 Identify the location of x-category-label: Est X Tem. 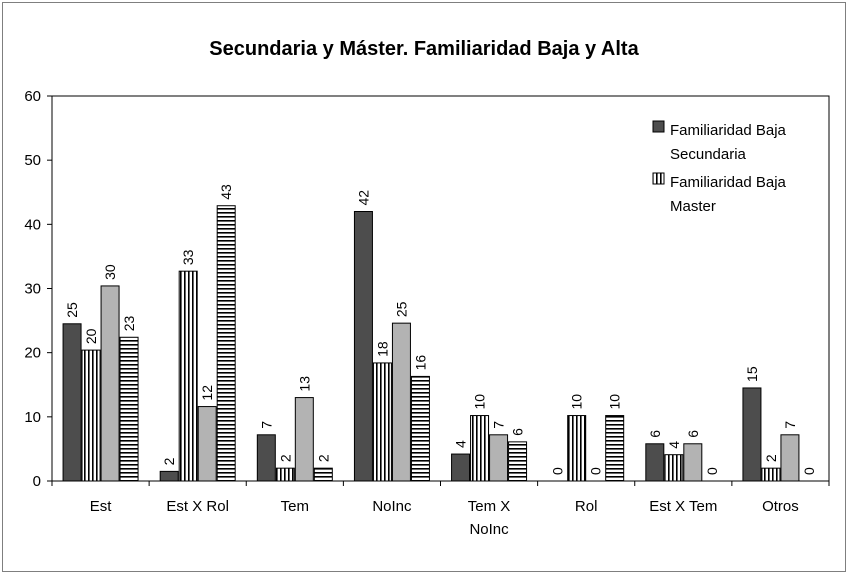
(683, 506).